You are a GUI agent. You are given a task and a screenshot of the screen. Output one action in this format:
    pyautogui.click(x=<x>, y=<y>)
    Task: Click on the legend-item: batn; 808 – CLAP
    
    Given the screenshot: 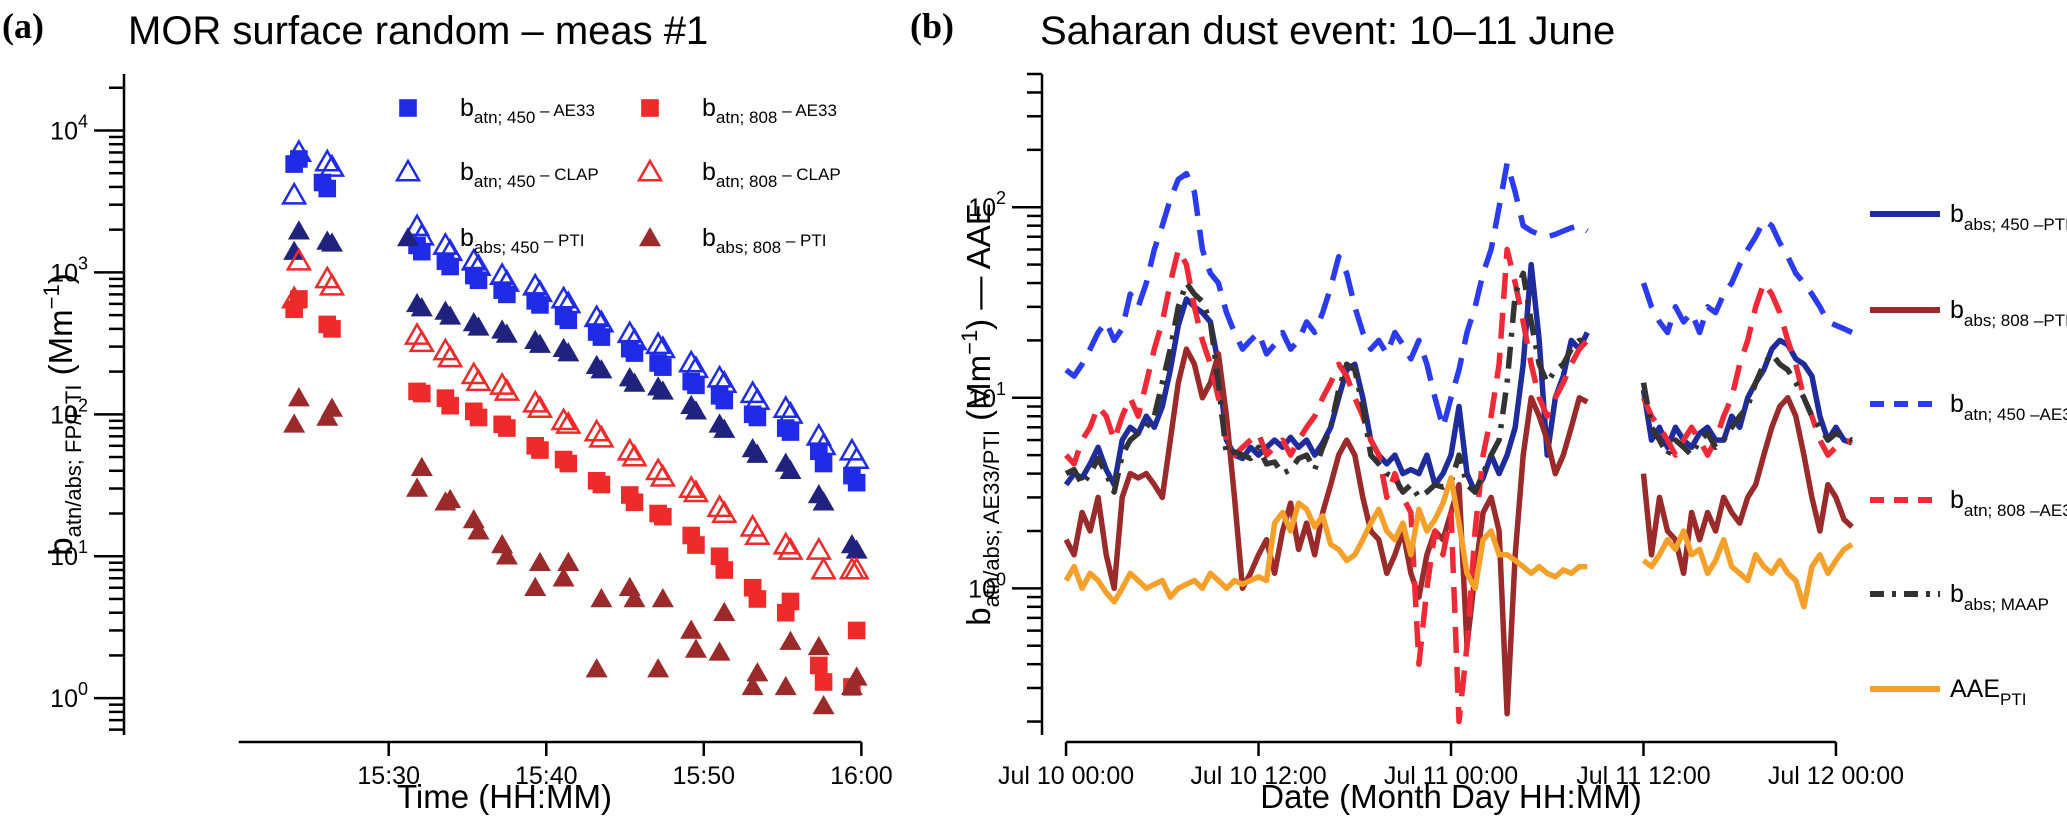 What is the action you would take?
    pyautogui.click(x=738, y=174)
    